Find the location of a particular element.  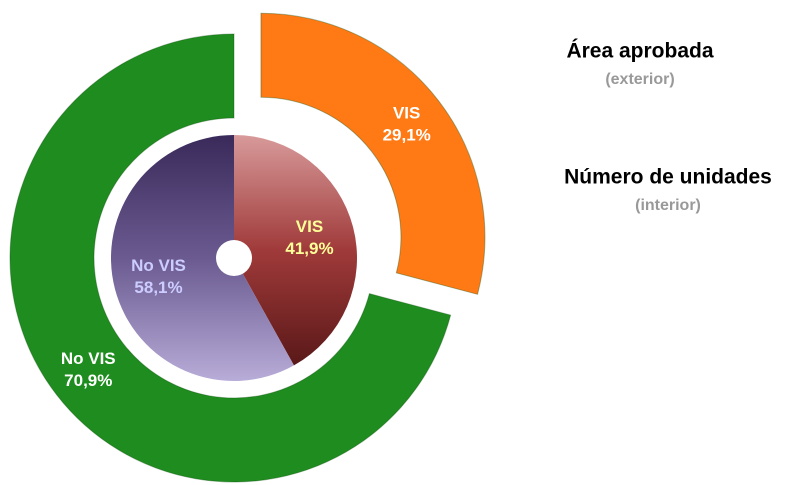

slice-value-label: 41,9% is located at coordinates (309, 248).